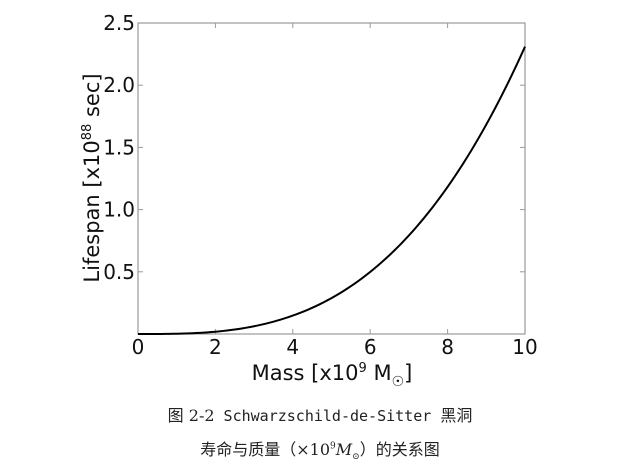 The width and height of the screenshot is (640, 466). What do you see at coordinates (447, 347) in the screenshot?
I see `x-tick-label: 8` at bounding box center [447, 347].